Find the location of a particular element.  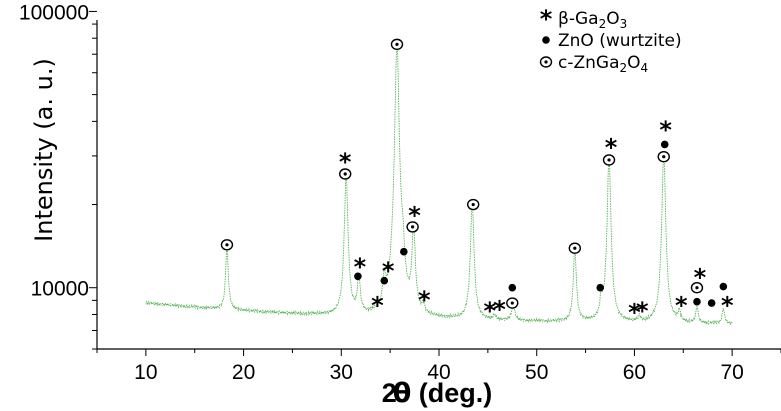

legend-entry-label: β-Ga2O3 is located at coordinates (592, 20).